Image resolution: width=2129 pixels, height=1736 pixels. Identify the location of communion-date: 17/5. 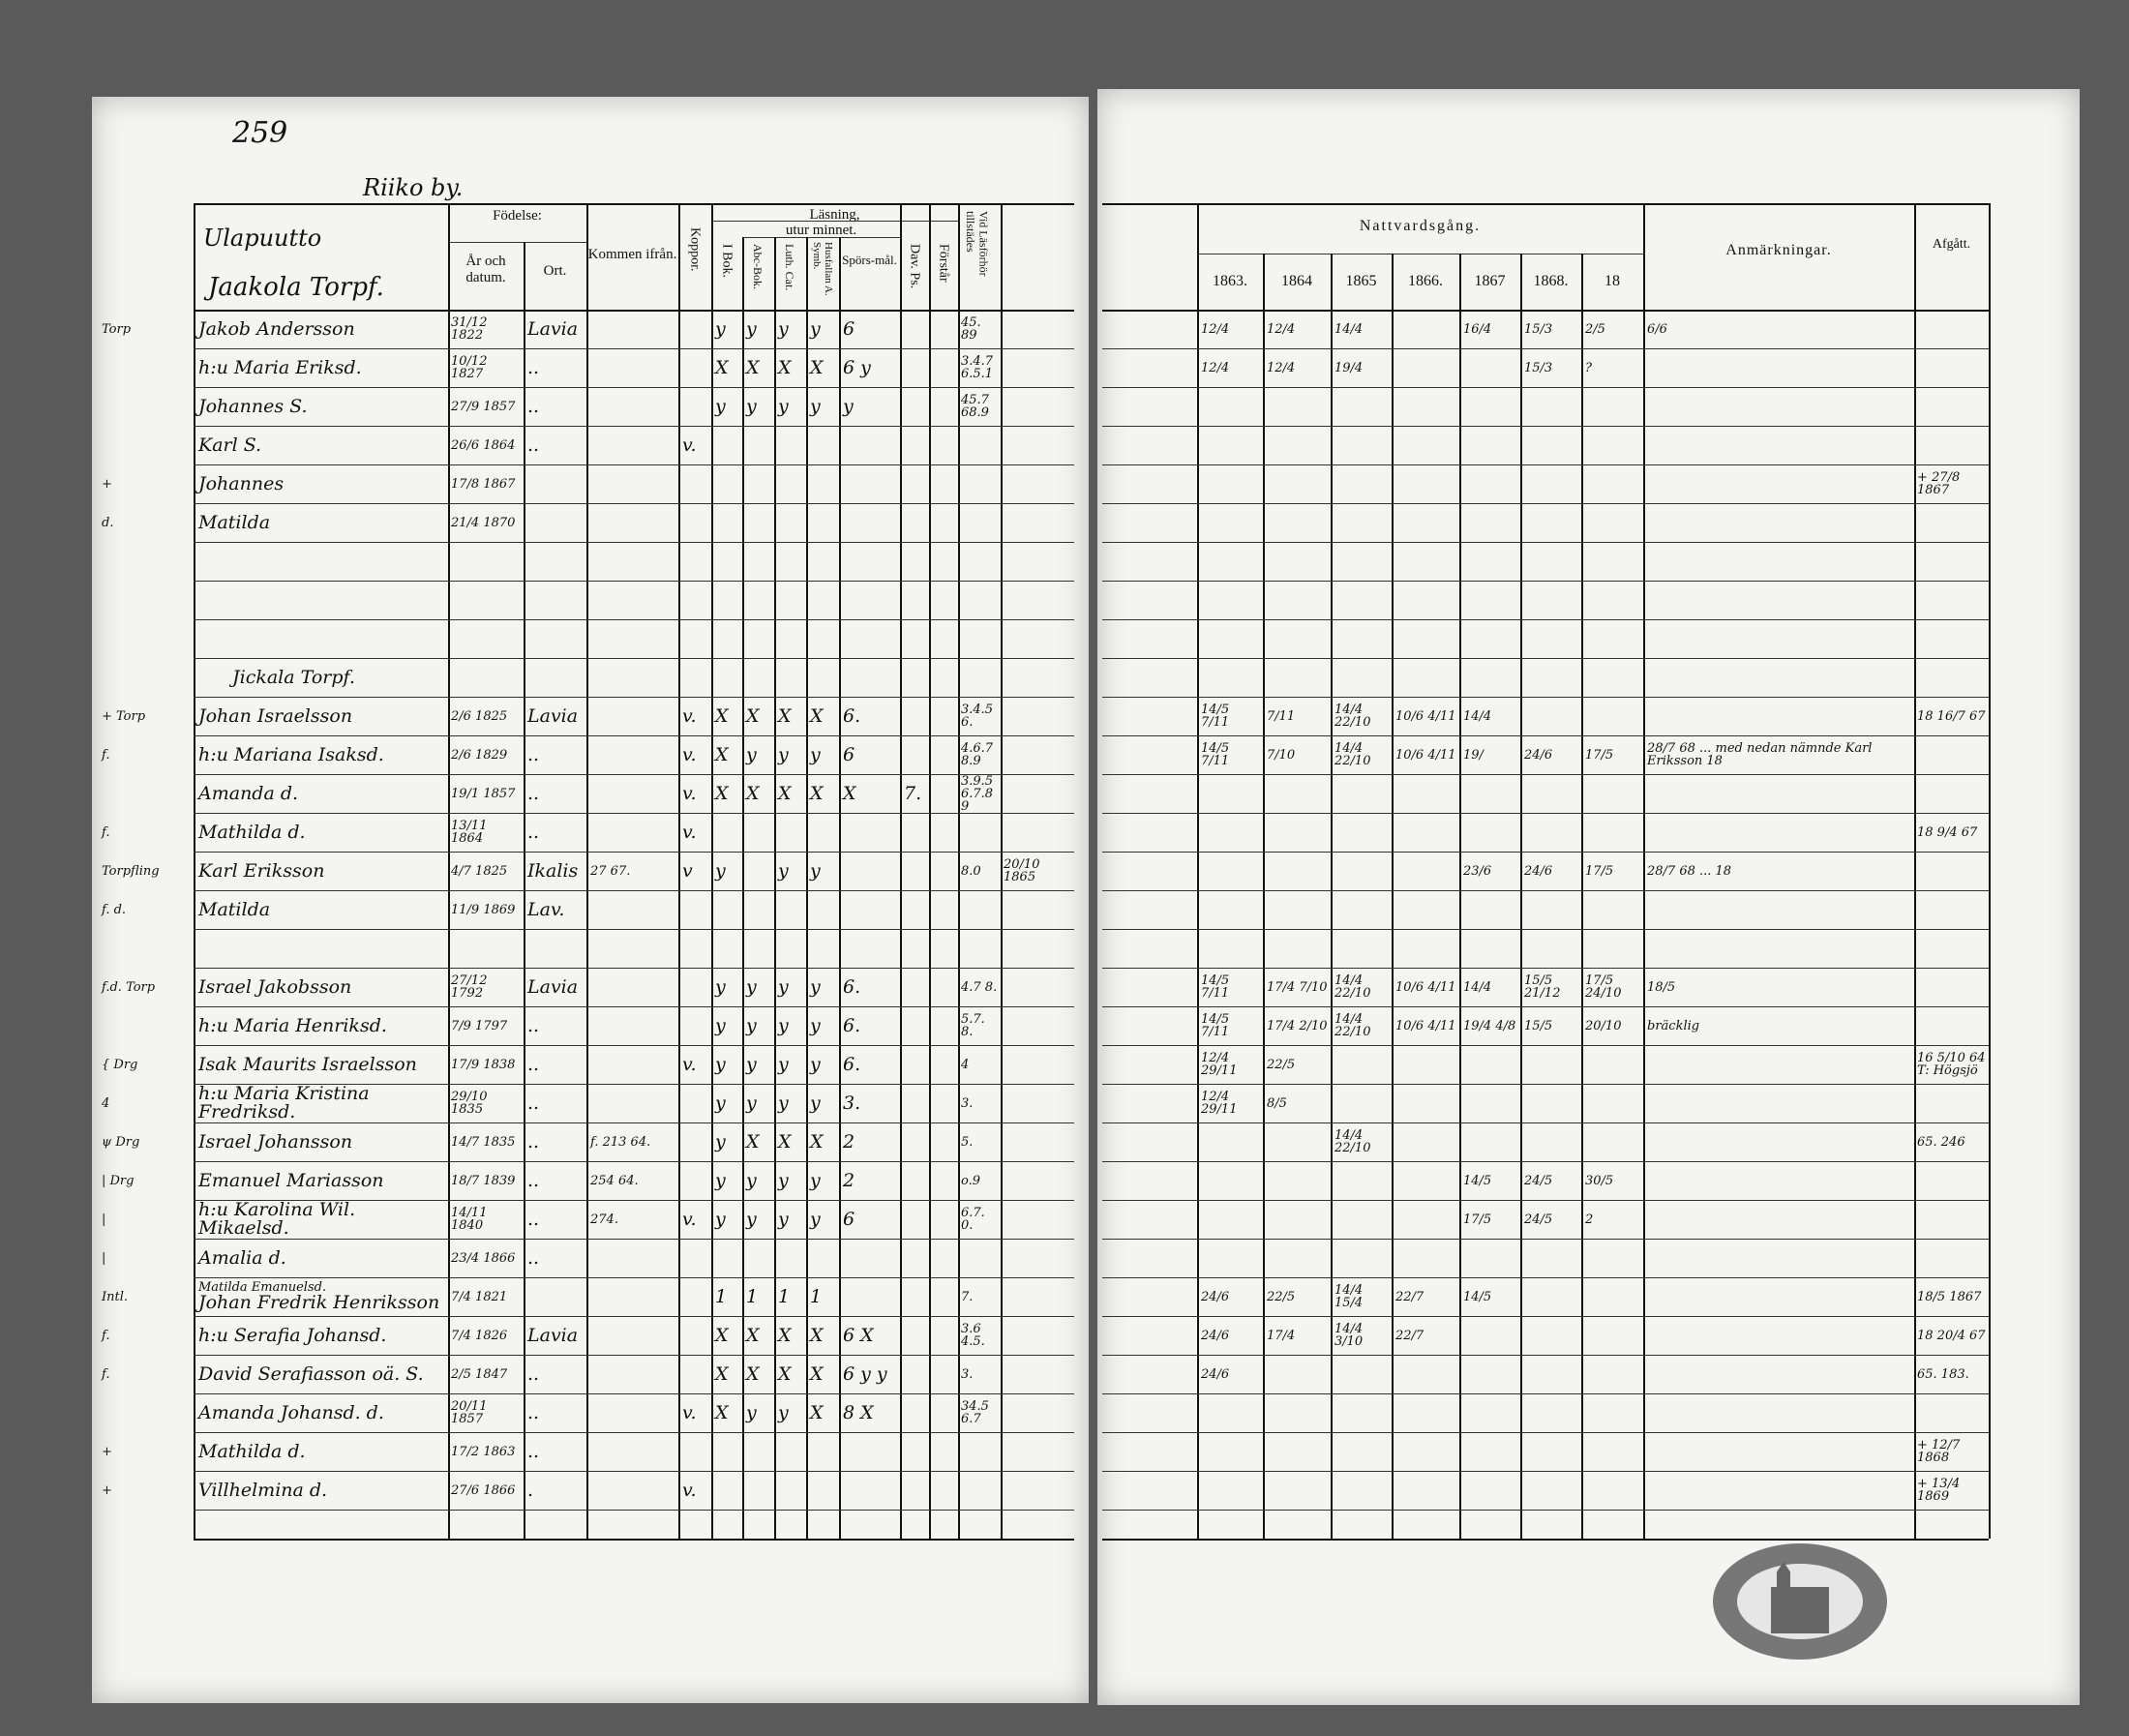
(1477, 1219).